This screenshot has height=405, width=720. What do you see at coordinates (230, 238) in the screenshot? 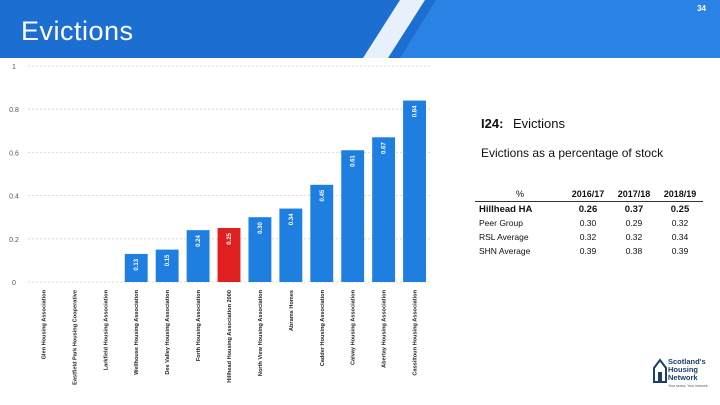
I see `bar-value-label: 0.25` at bounding box center [230, 238].